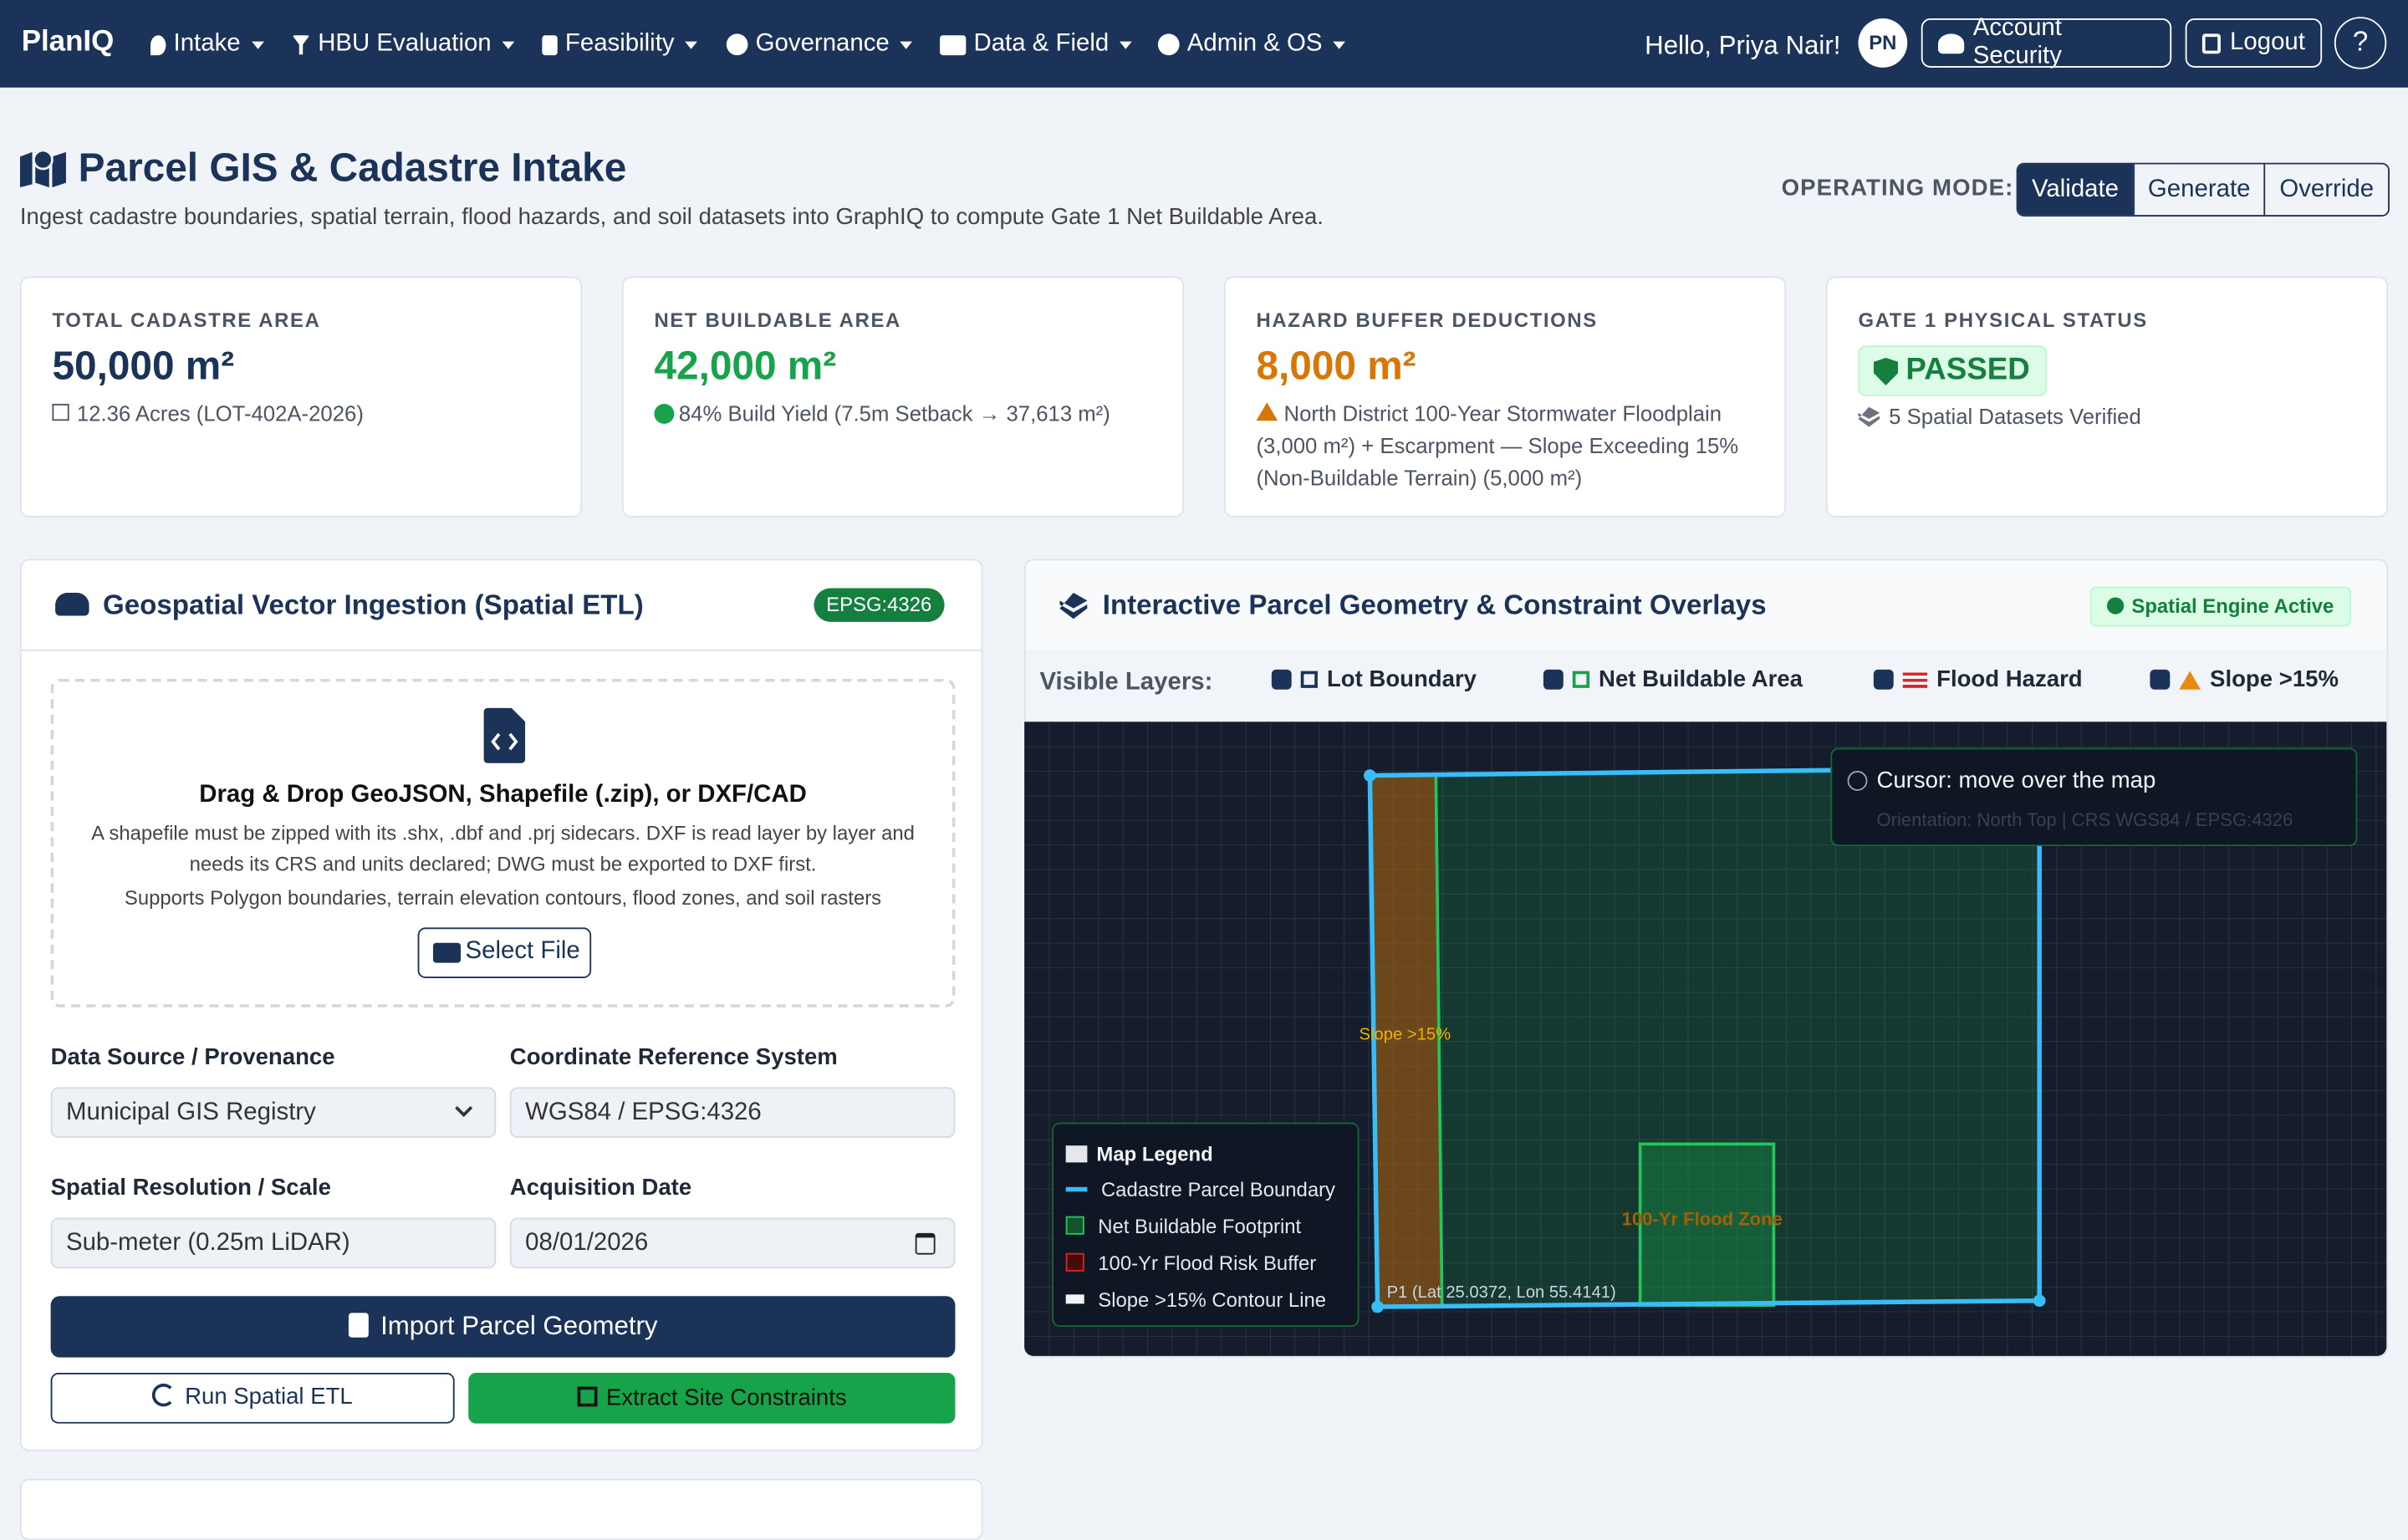 The image size is (2408, 1540). What do you see at coordinates (1701, 679) in the screenshot?
I see `layer-label: Net Buildable Area` at bounding box center [1701, 679].